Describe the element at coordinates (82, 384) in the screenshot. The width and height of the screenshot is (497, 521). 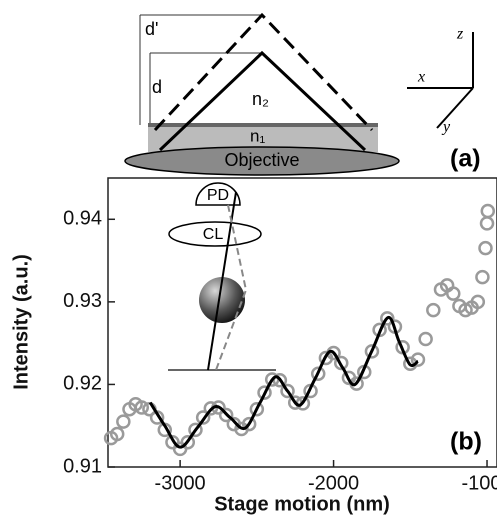
I see `y-tick-label: 0.92` at that location.